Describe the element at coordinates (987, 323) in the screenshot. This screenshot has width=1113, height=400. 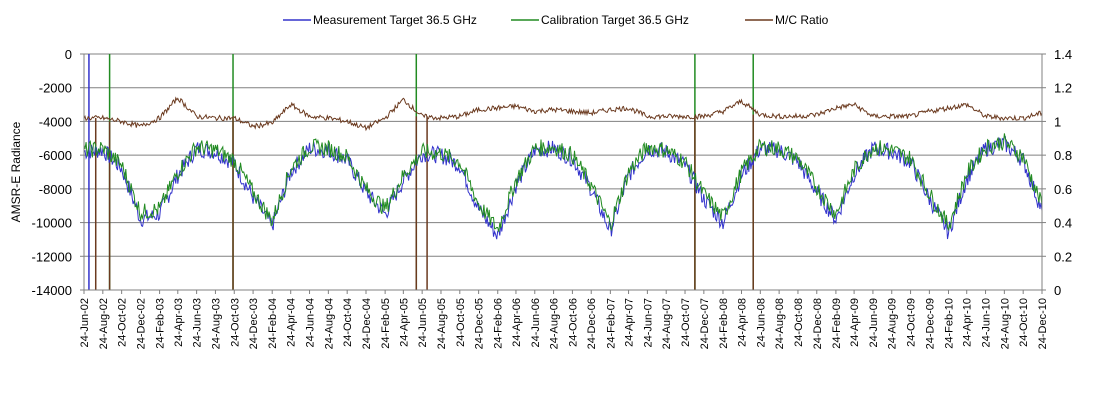
I see `x-tick-label-48: 24-Jun-10` at that location.